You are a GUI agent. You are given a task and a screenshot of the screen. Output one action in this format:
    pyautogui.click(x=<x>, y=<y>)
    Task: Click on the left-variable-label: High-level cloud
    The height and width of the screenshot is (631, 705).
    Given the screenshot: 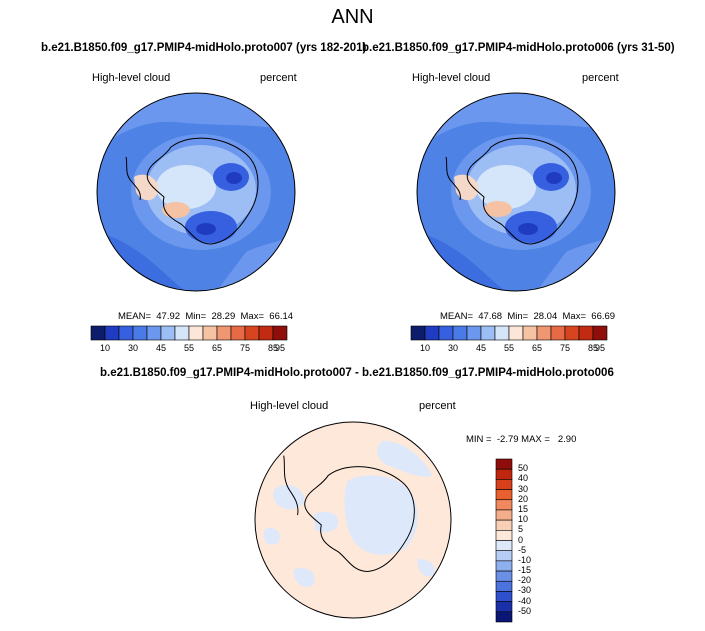 What is the action you would take?
    pyautogui.click(x=131, y=78)
    